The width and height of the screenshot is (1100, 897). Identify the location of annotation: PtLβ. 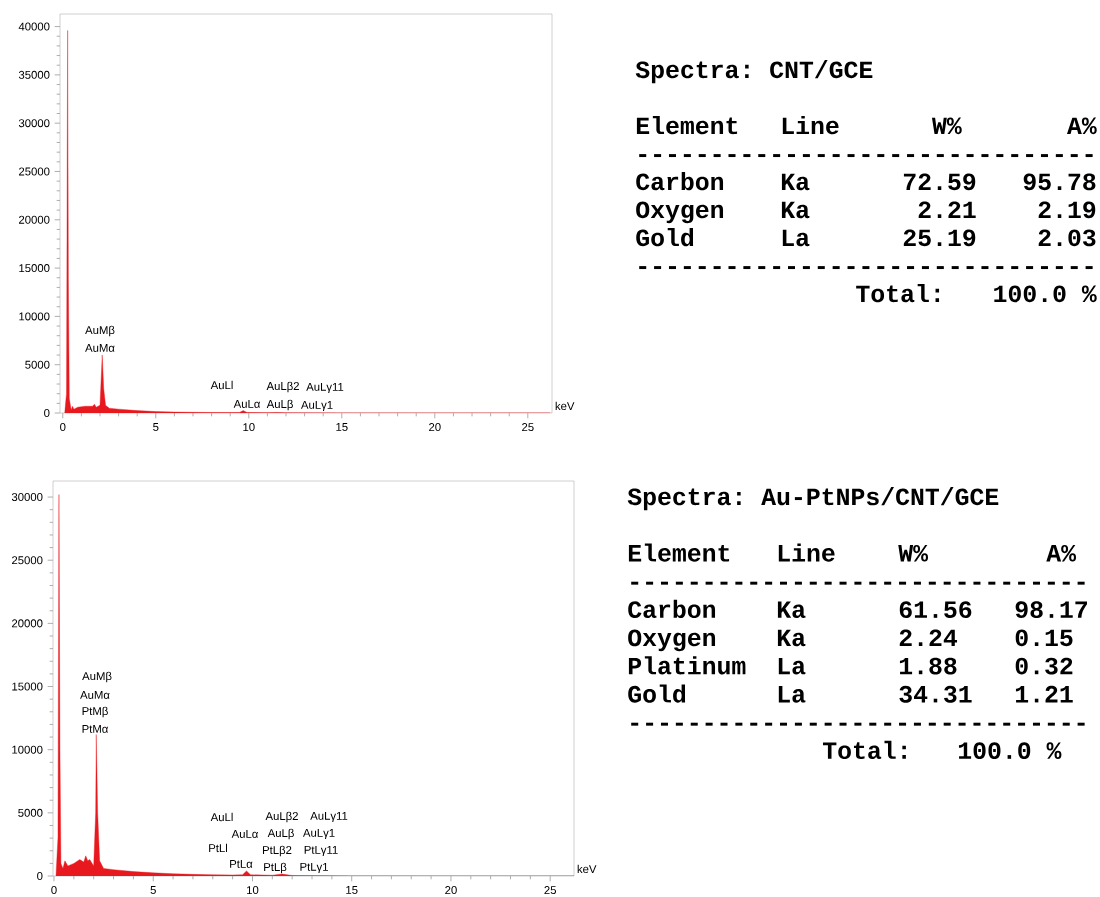
(275, 868).